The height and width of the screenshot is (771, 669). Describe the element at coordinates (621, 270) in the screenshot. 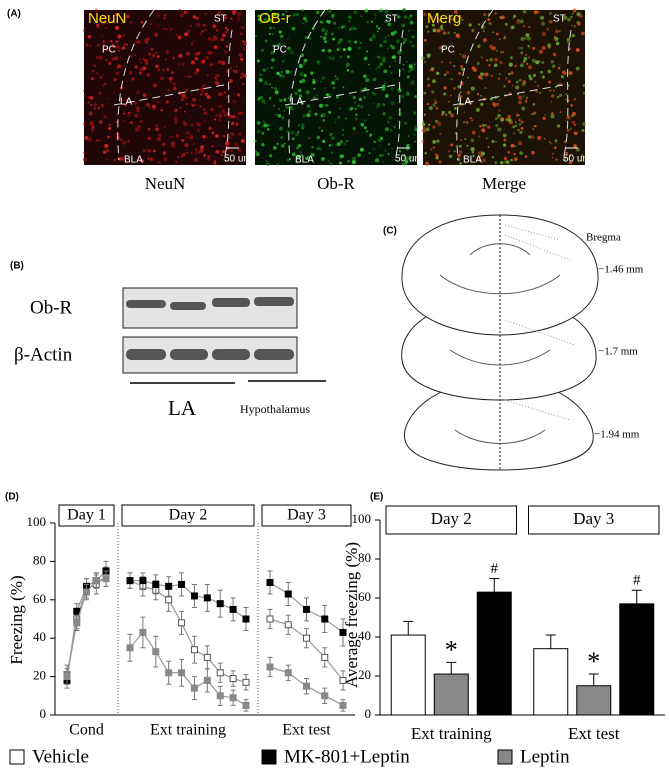

I see `atlas-level: −1.46 mm` at that location.